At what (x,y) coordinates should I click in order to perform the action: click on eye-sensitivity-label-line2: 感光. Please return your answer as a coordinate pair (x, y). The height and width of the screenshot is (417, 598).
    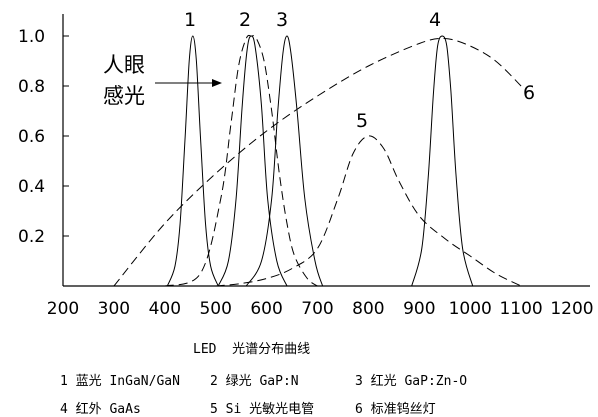
    Looking at the image, I should click on (124, 96).